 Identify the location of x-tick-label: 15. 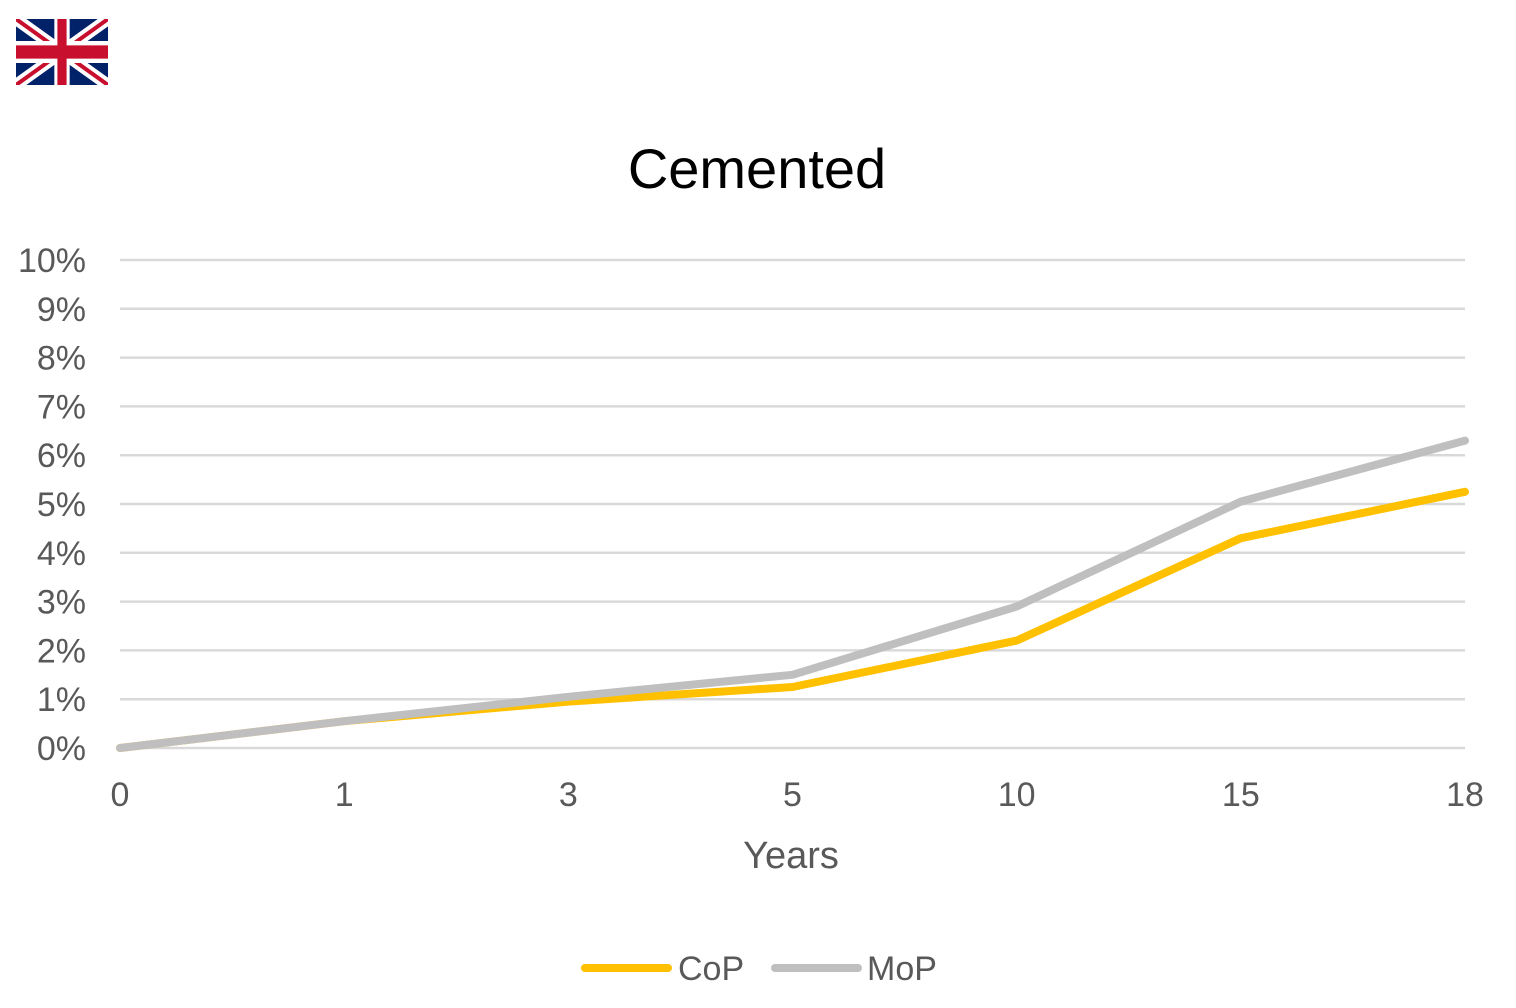
(1241, 795).